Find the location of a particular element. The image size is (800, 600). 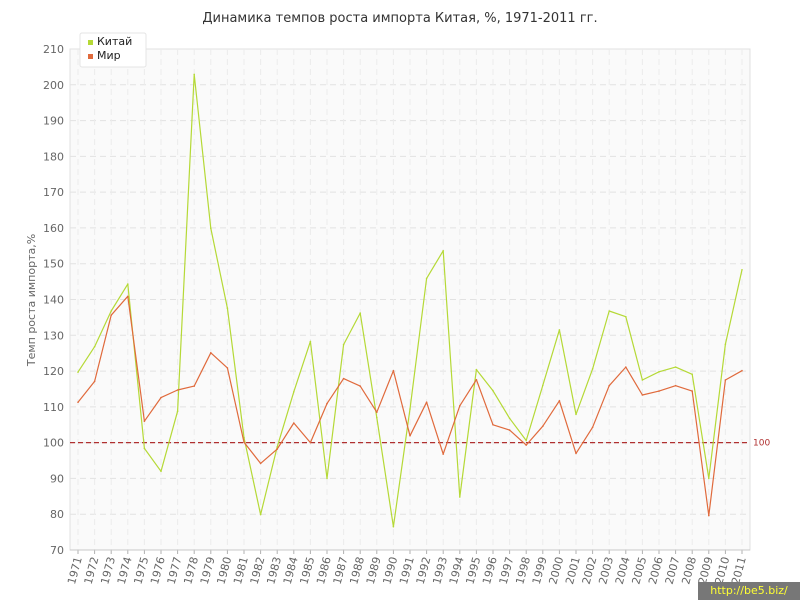

y-tick-label: 210 is located at coordinates (53, 49).